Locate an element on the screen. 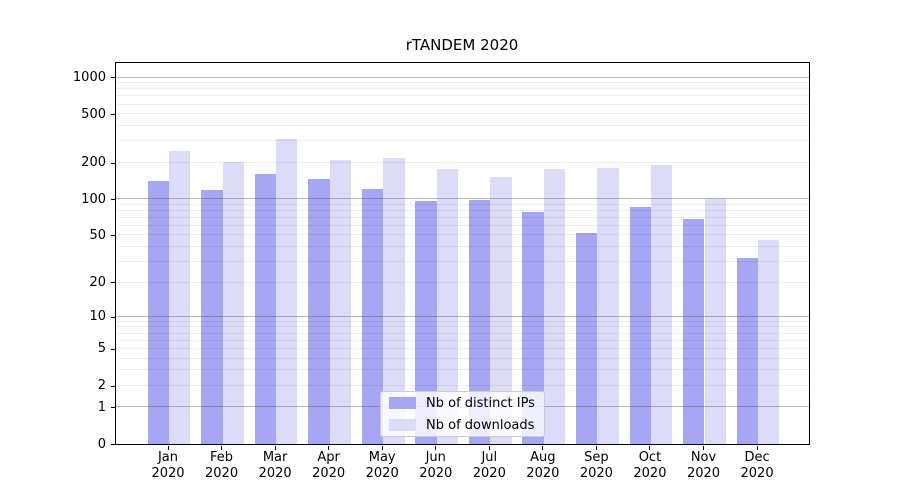  bar-downloads-jan is located at coordinates (180, 297).